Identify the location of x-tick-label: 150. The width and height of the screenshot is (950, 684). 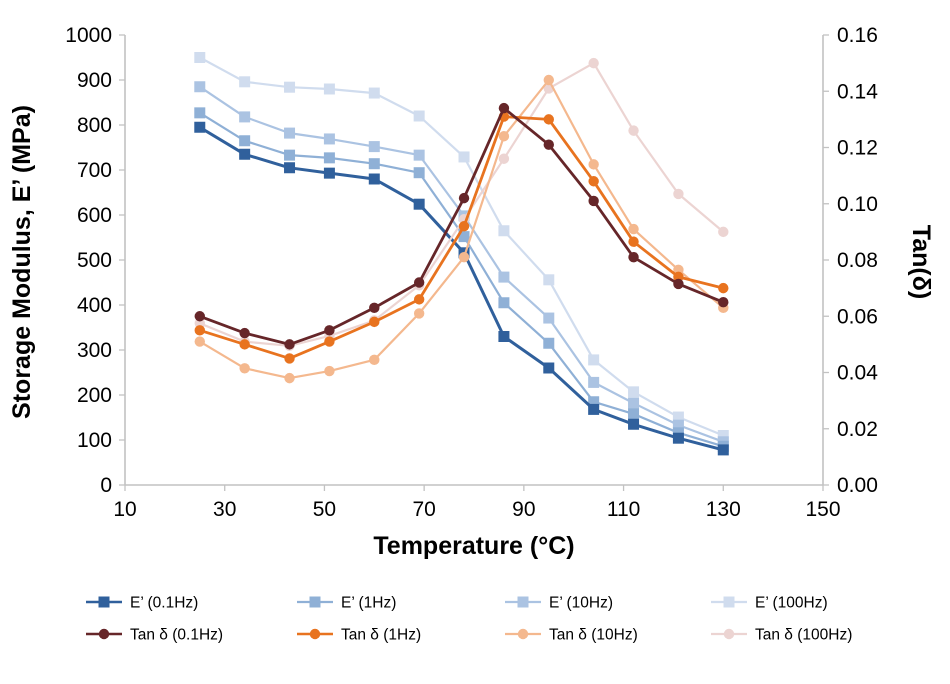
(822, 509).